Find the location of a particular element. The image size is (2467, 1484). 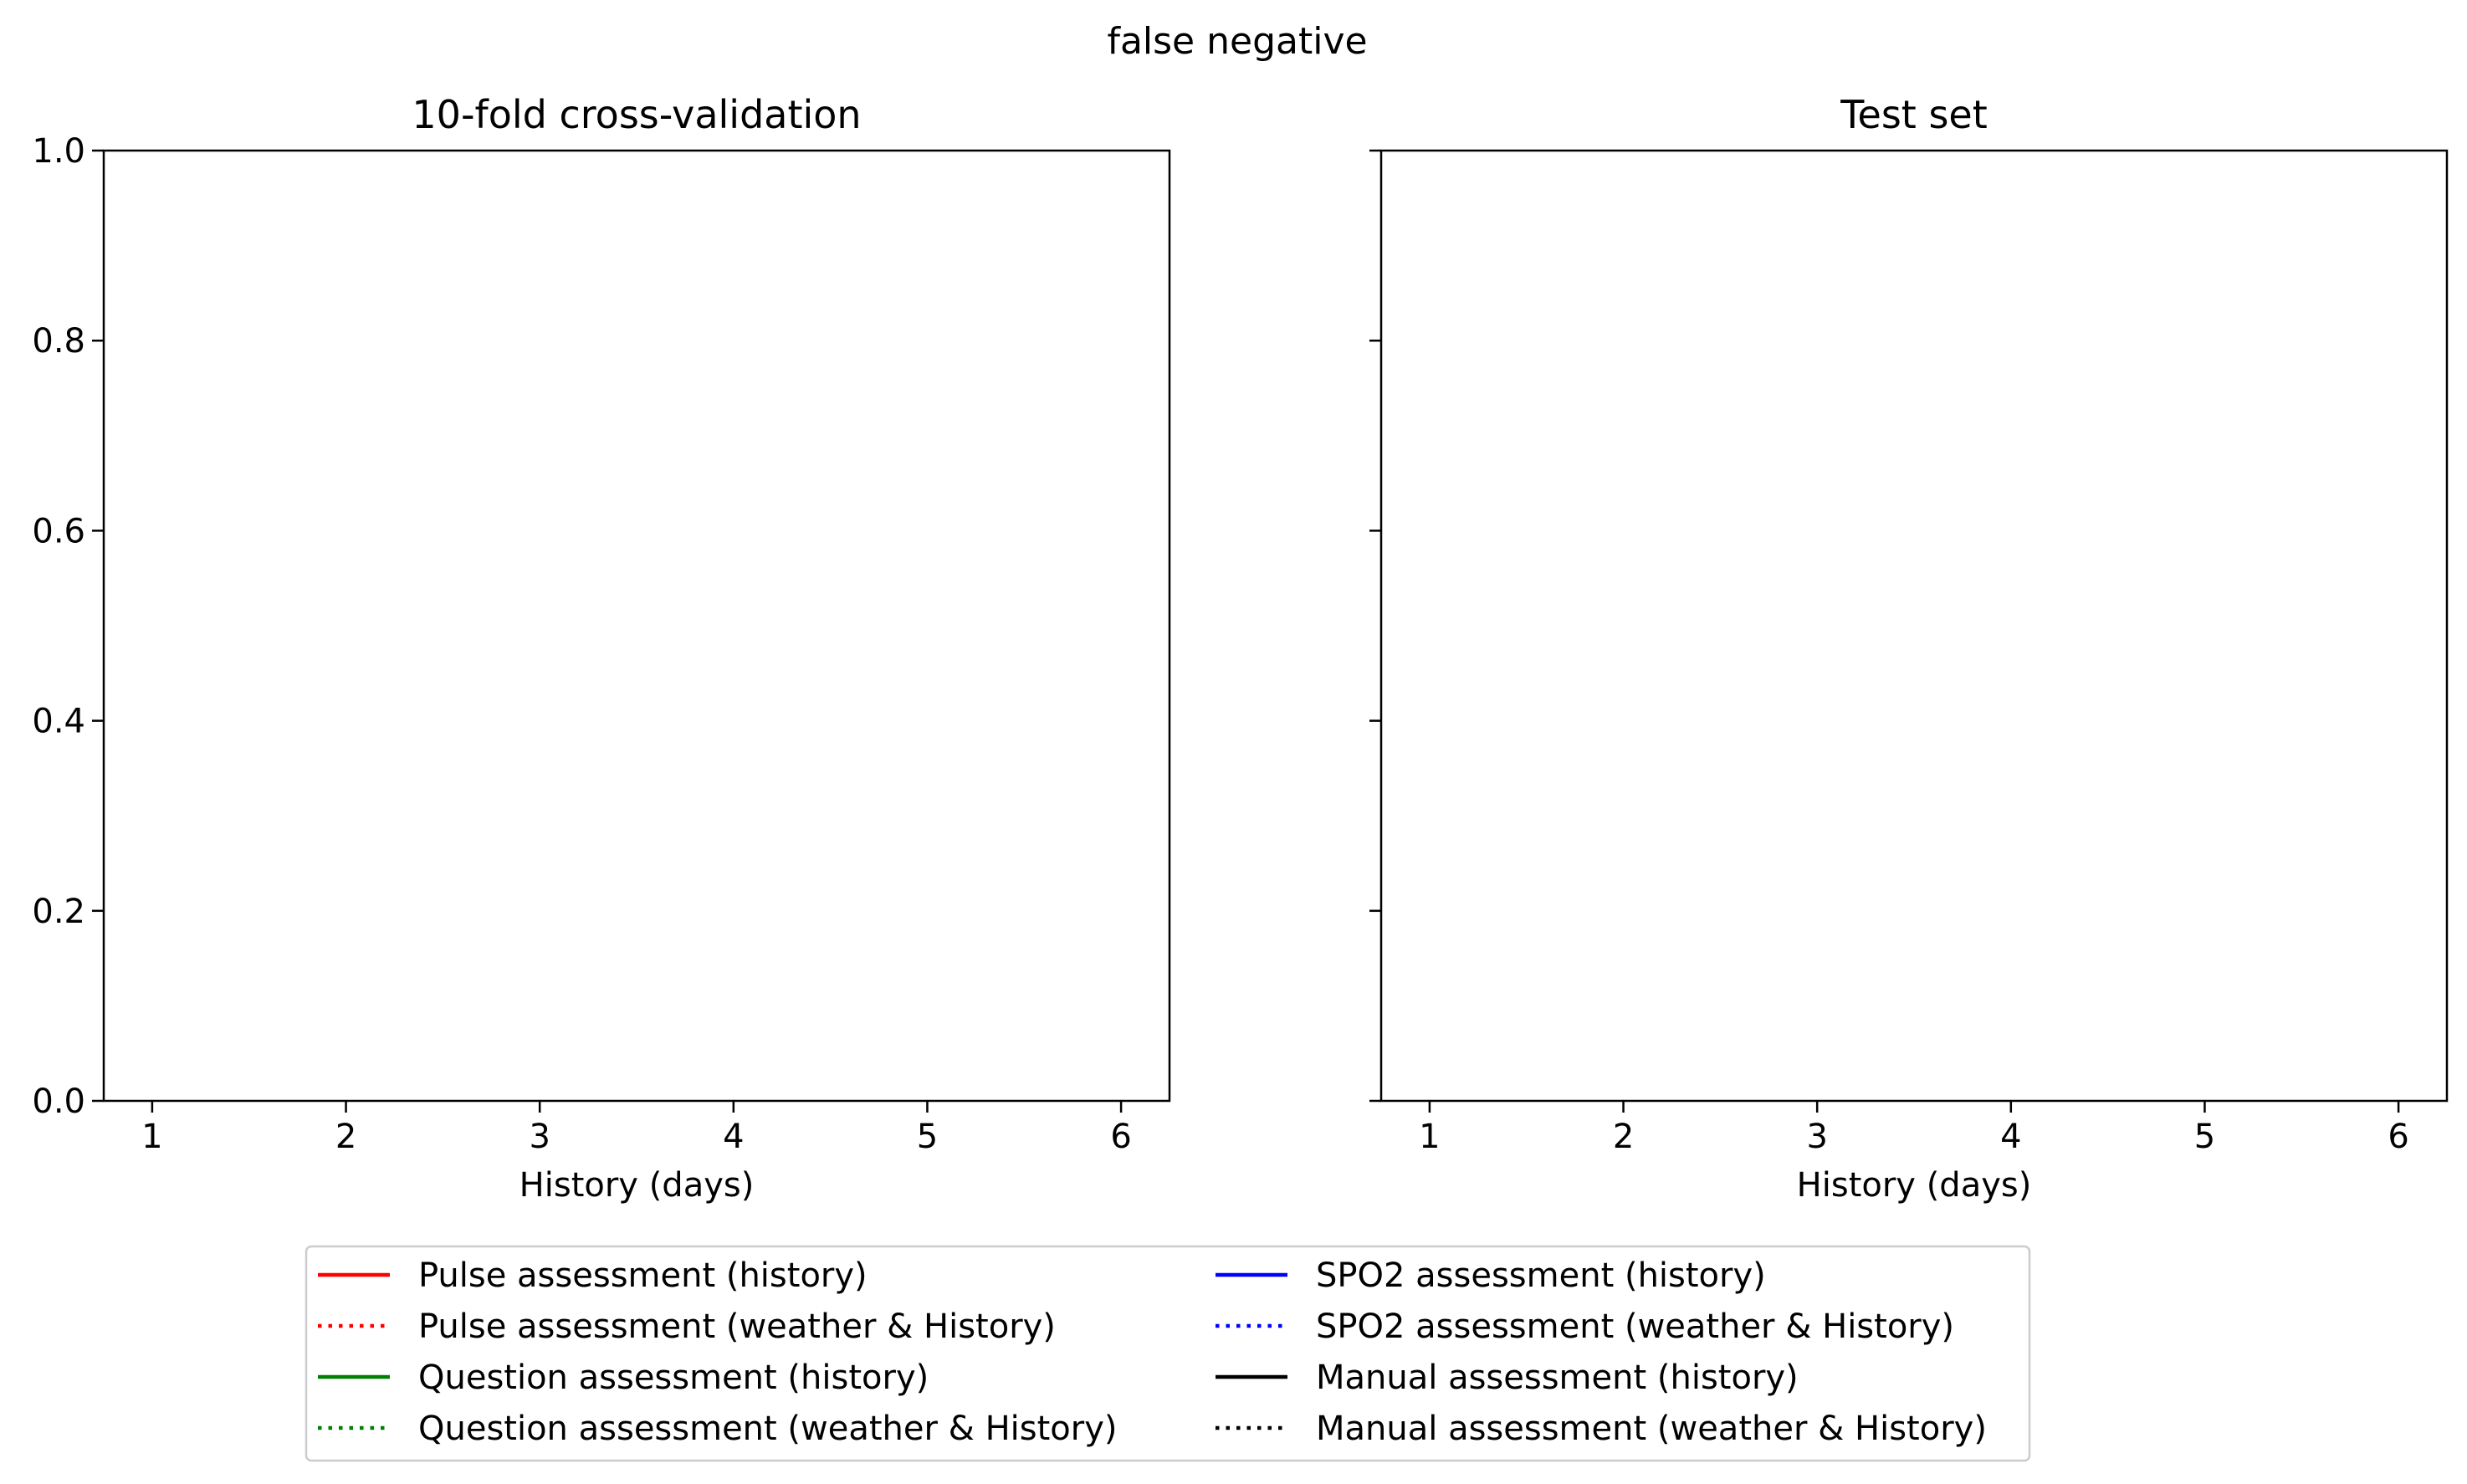

legend-label: Question assessment (weather & History) is located at coordinates (768, 1429).